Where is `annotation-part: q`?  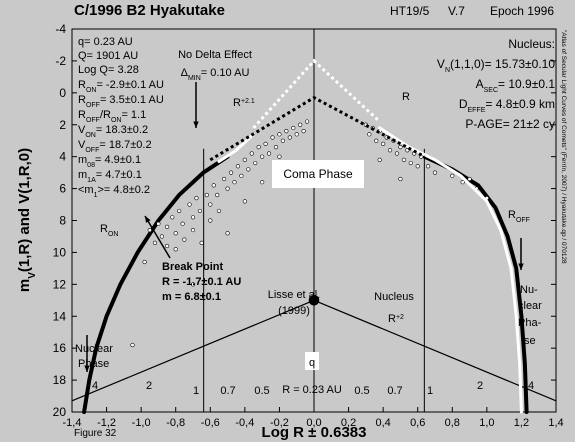 annotation-part: q is located at coordinates (312, 363).